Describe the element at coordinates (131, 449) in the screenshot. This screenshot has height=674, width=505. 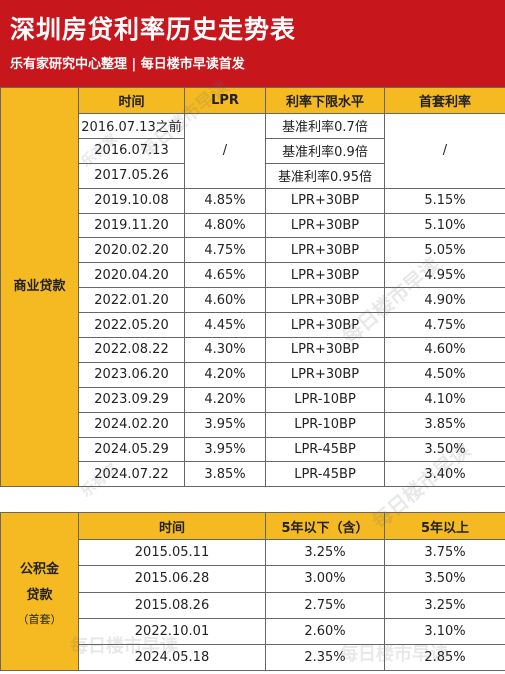
I see `date-cell: 2024.05.29` at that location.